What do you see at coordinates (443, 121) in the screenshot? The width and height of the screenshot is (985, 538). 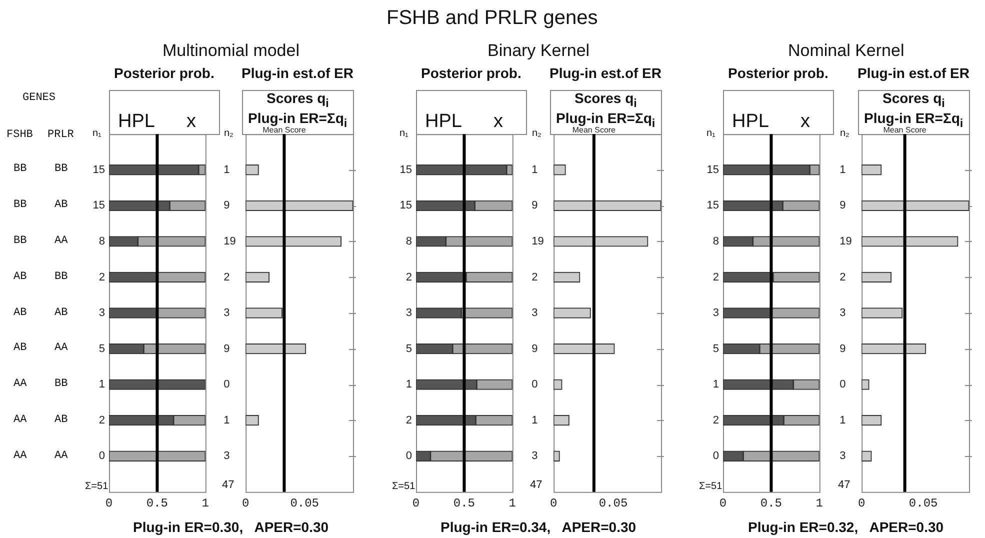 I see `series-label: HPL` at bounding box center [443, 121].